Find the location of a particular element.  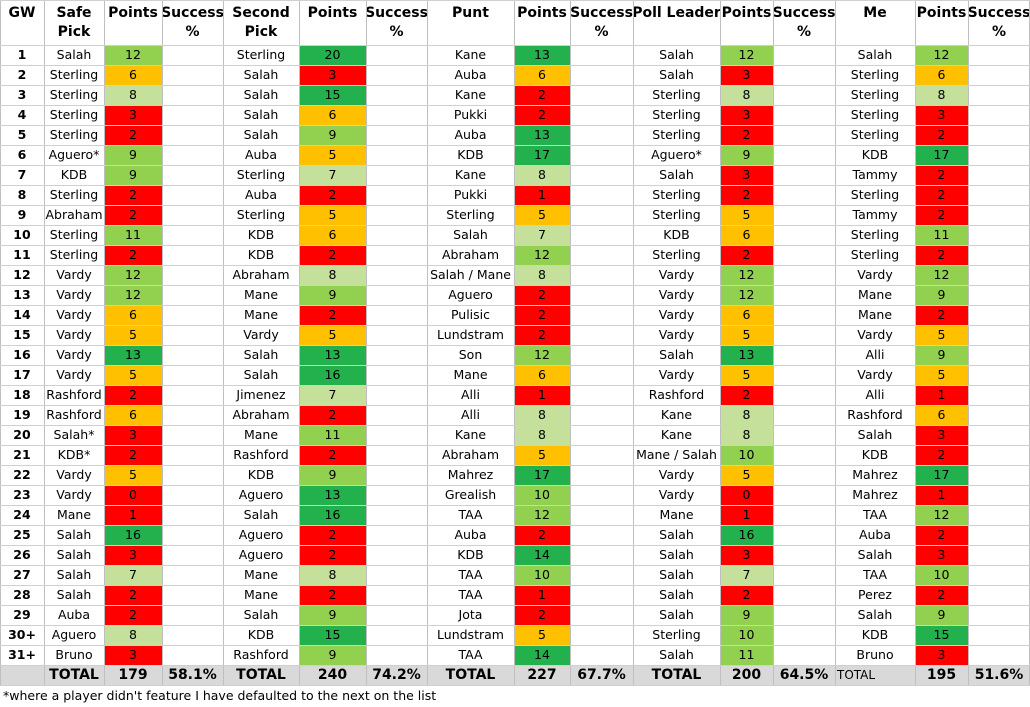

second-player-cell: Salah is located at coordinates (261, 94).